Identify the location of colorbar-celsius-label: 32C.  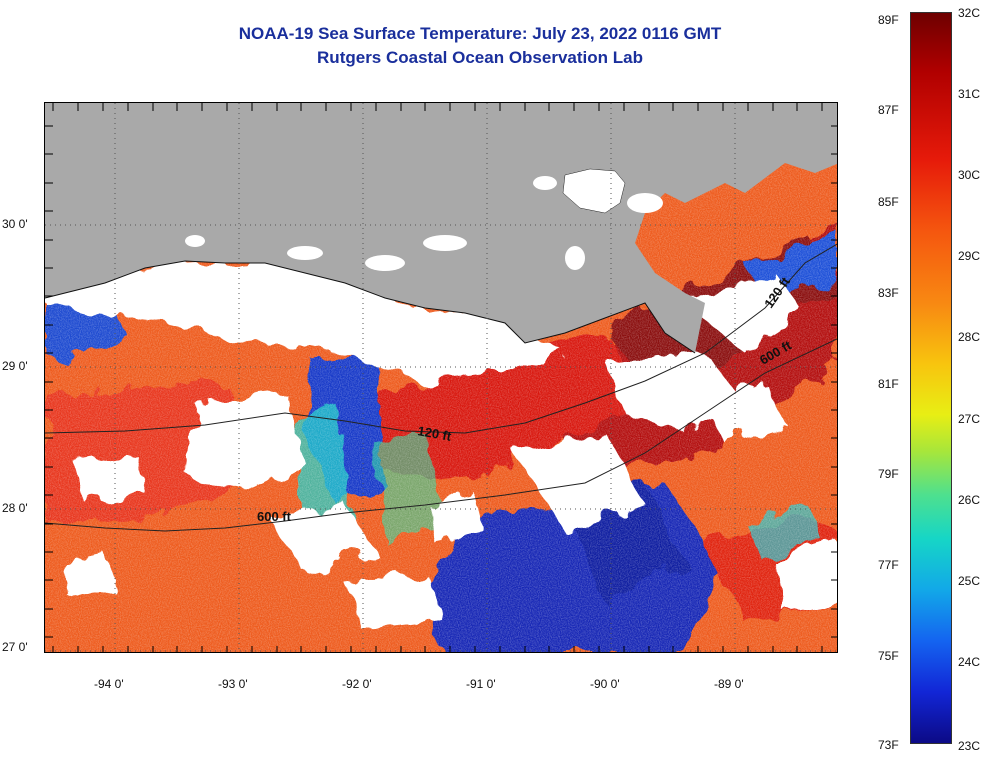
(969, 13).